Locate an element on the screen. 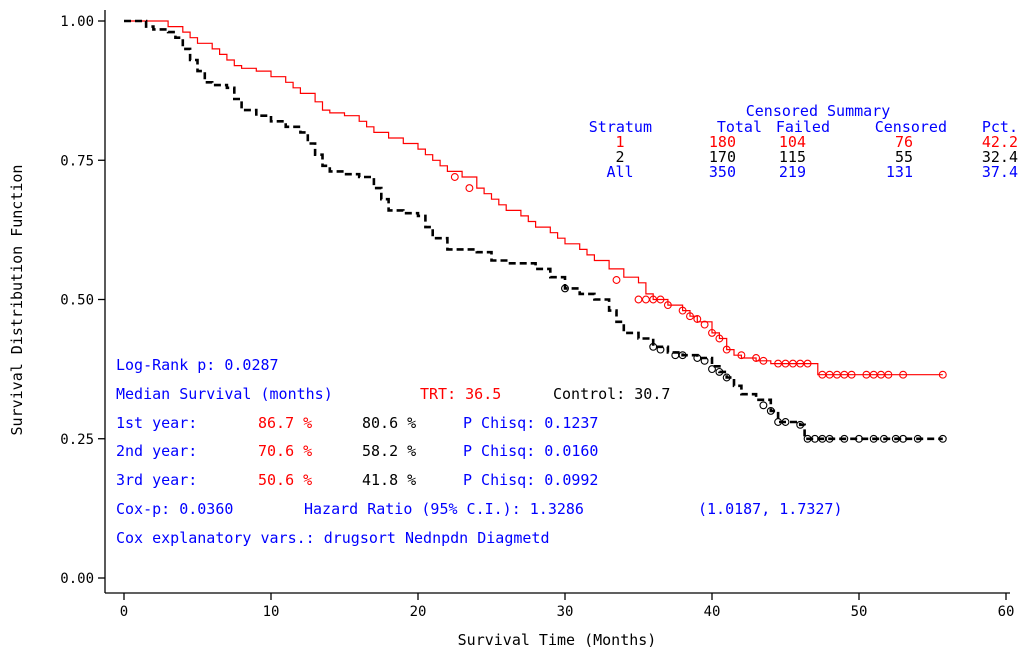  summary-cell: 42.2 is located at coordinates (1000, 142).